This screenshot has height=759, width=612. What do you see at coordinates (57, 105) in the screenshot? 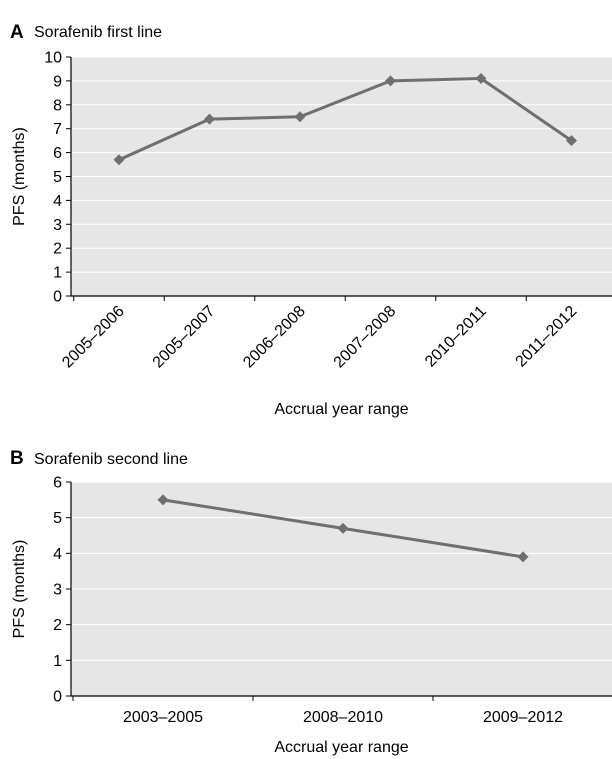
I see `y-tick-label: 8` at bounding box center [57, 105].